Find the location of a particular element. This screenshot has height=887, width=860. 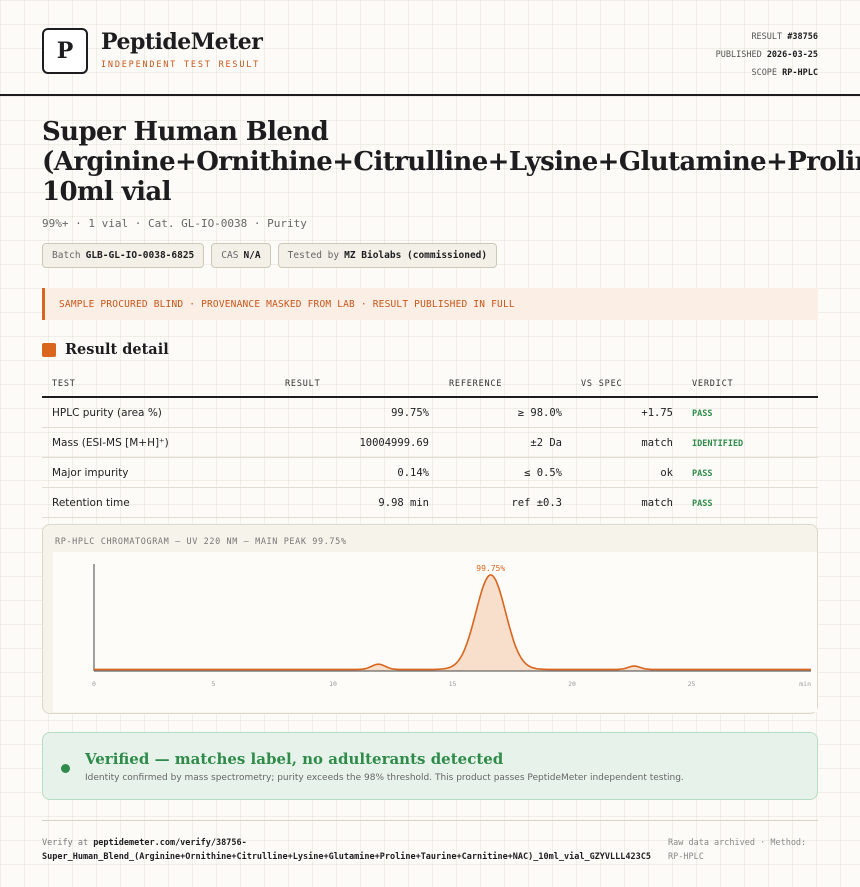

tested-by-chip: Tested by MZ Biolabs (commissioned) is located at coordinates (387, 255).